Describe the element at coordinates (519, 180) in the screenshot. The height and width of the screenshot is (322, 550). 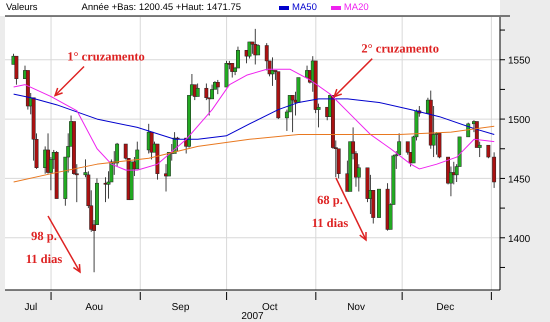
I see `y-tick-label: 1450` at that location.